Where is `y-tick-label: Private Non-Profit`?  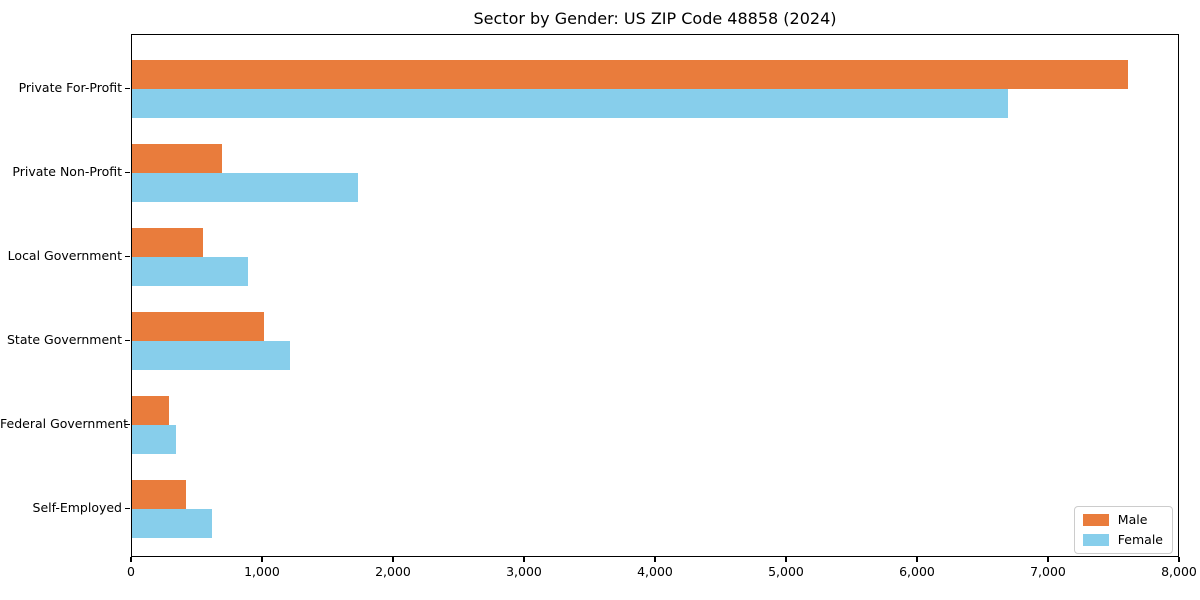 y-tick-label: Private Non-Profit is located at coordinates (67, 171).